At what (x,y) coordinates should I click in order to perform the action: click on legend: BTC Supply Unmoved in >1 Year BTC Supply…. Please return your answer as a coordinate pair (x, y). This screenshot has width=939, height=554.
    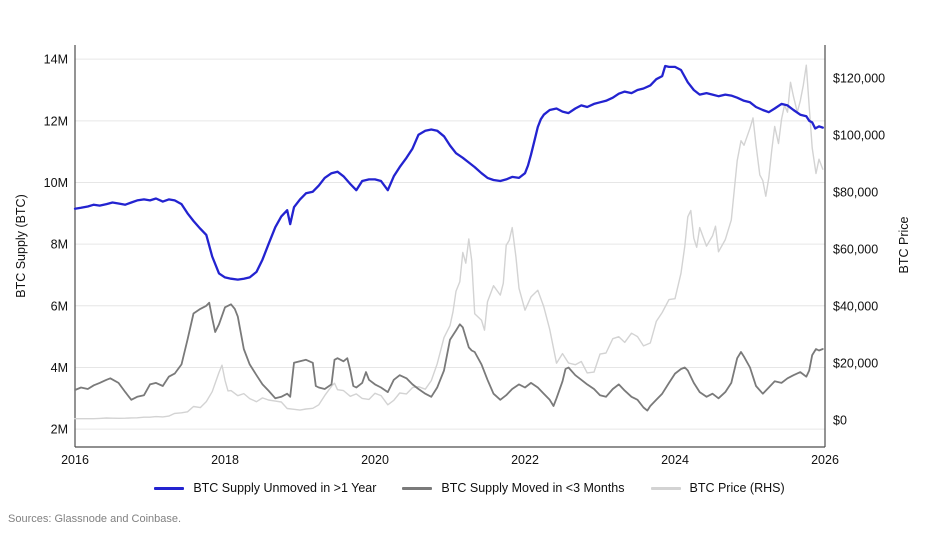
    Looking at the image, I should click on (469, 488).